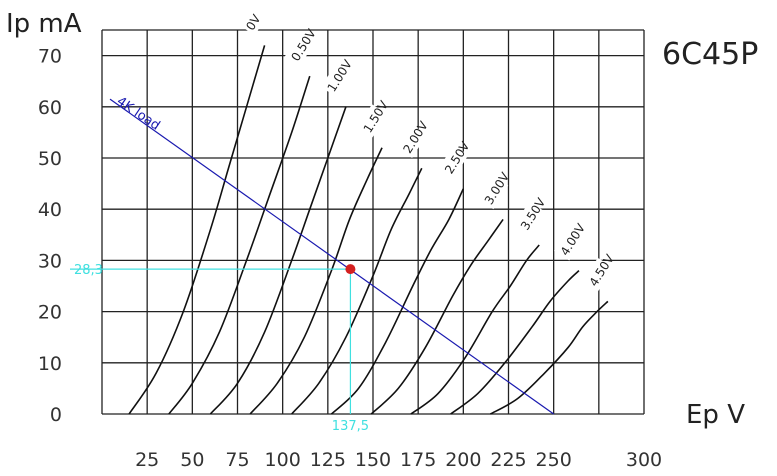 The height and width of the screenshot is (476, 777). Describe the element at coordinates (237, 460) in the screenshot. I see `x-tick-label: 75` at that location.